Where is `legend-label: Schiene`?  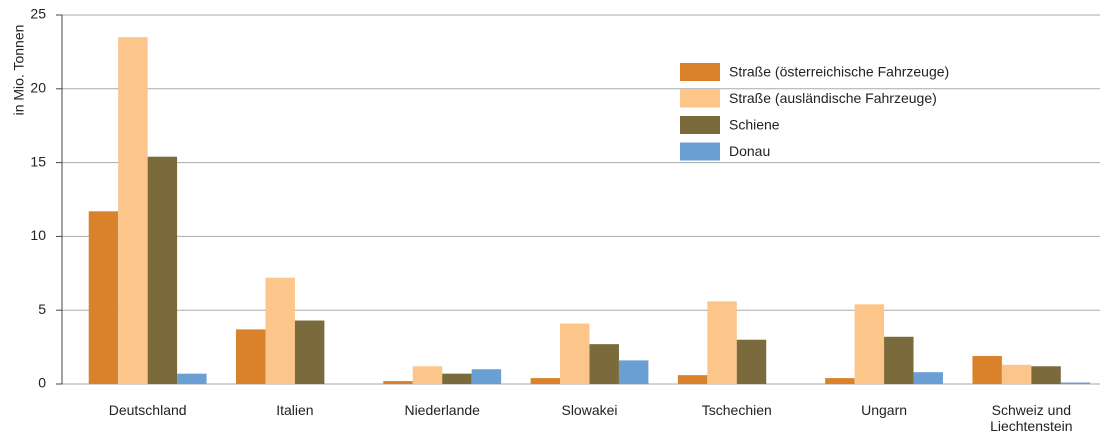
legend-label: Schiene is located at coordinates (754, 125).